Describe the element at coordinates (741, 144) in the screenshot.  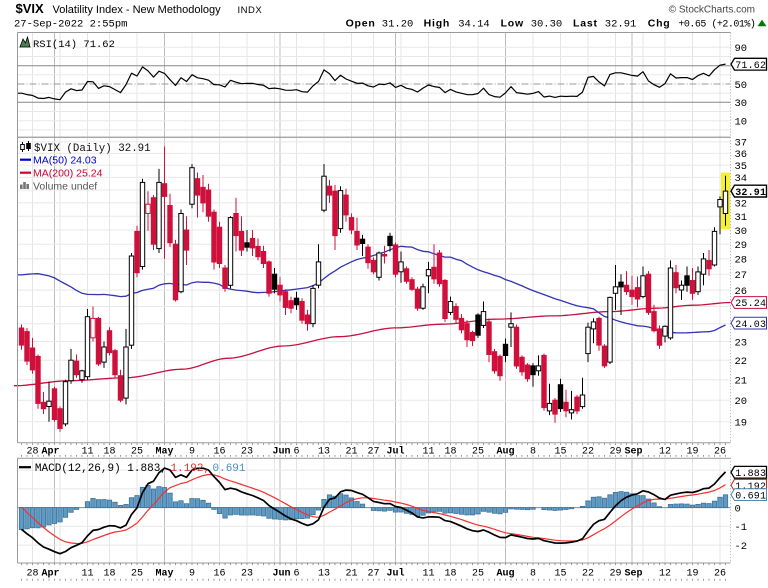
I see `svg-text: 37` at that location.